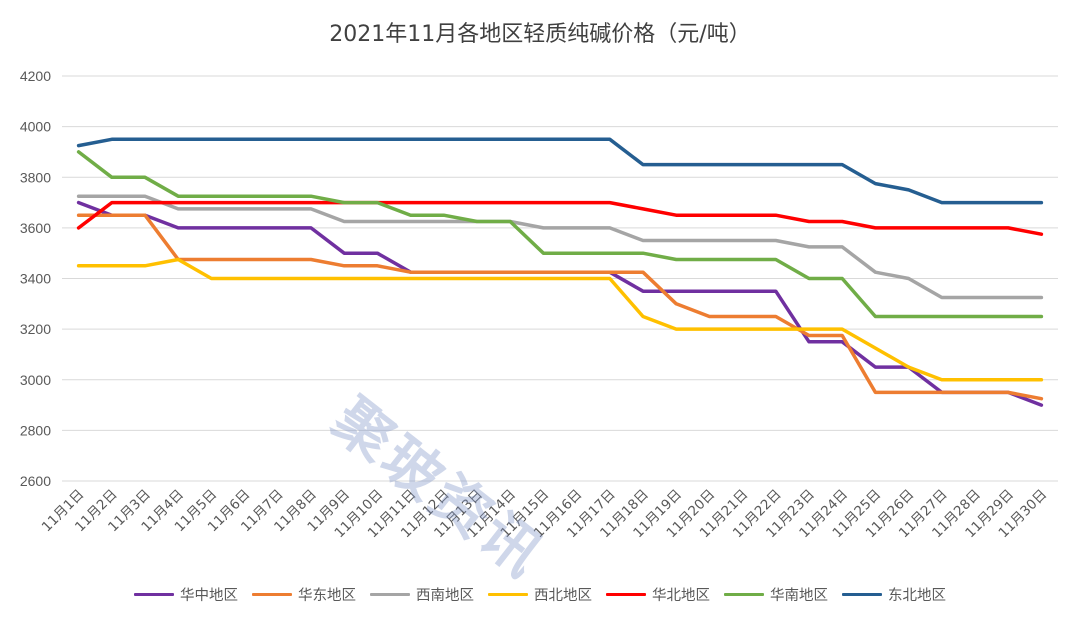 The height and width of the screenshot is (623, 1080). I want to click on legend-item: 西北地区, so click(540, 594).